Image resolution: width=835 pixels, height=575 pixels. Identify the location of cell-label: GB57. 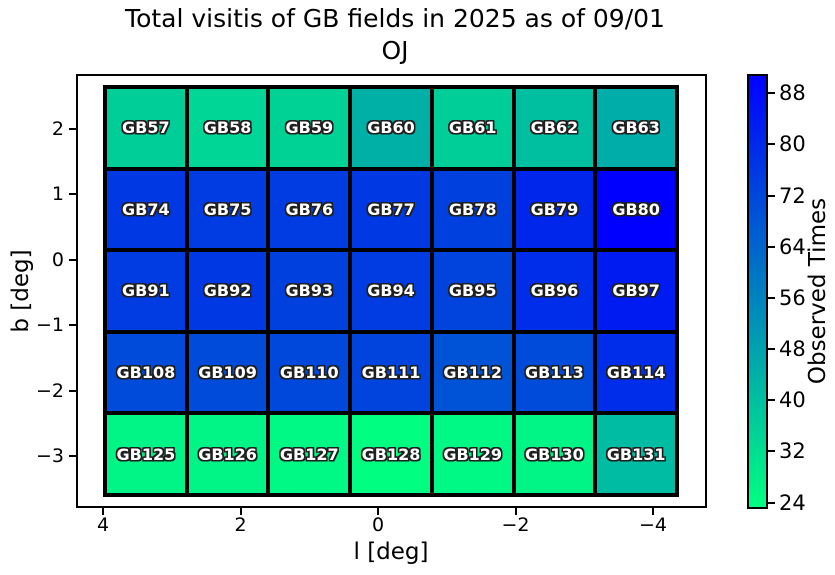
(146, 128).